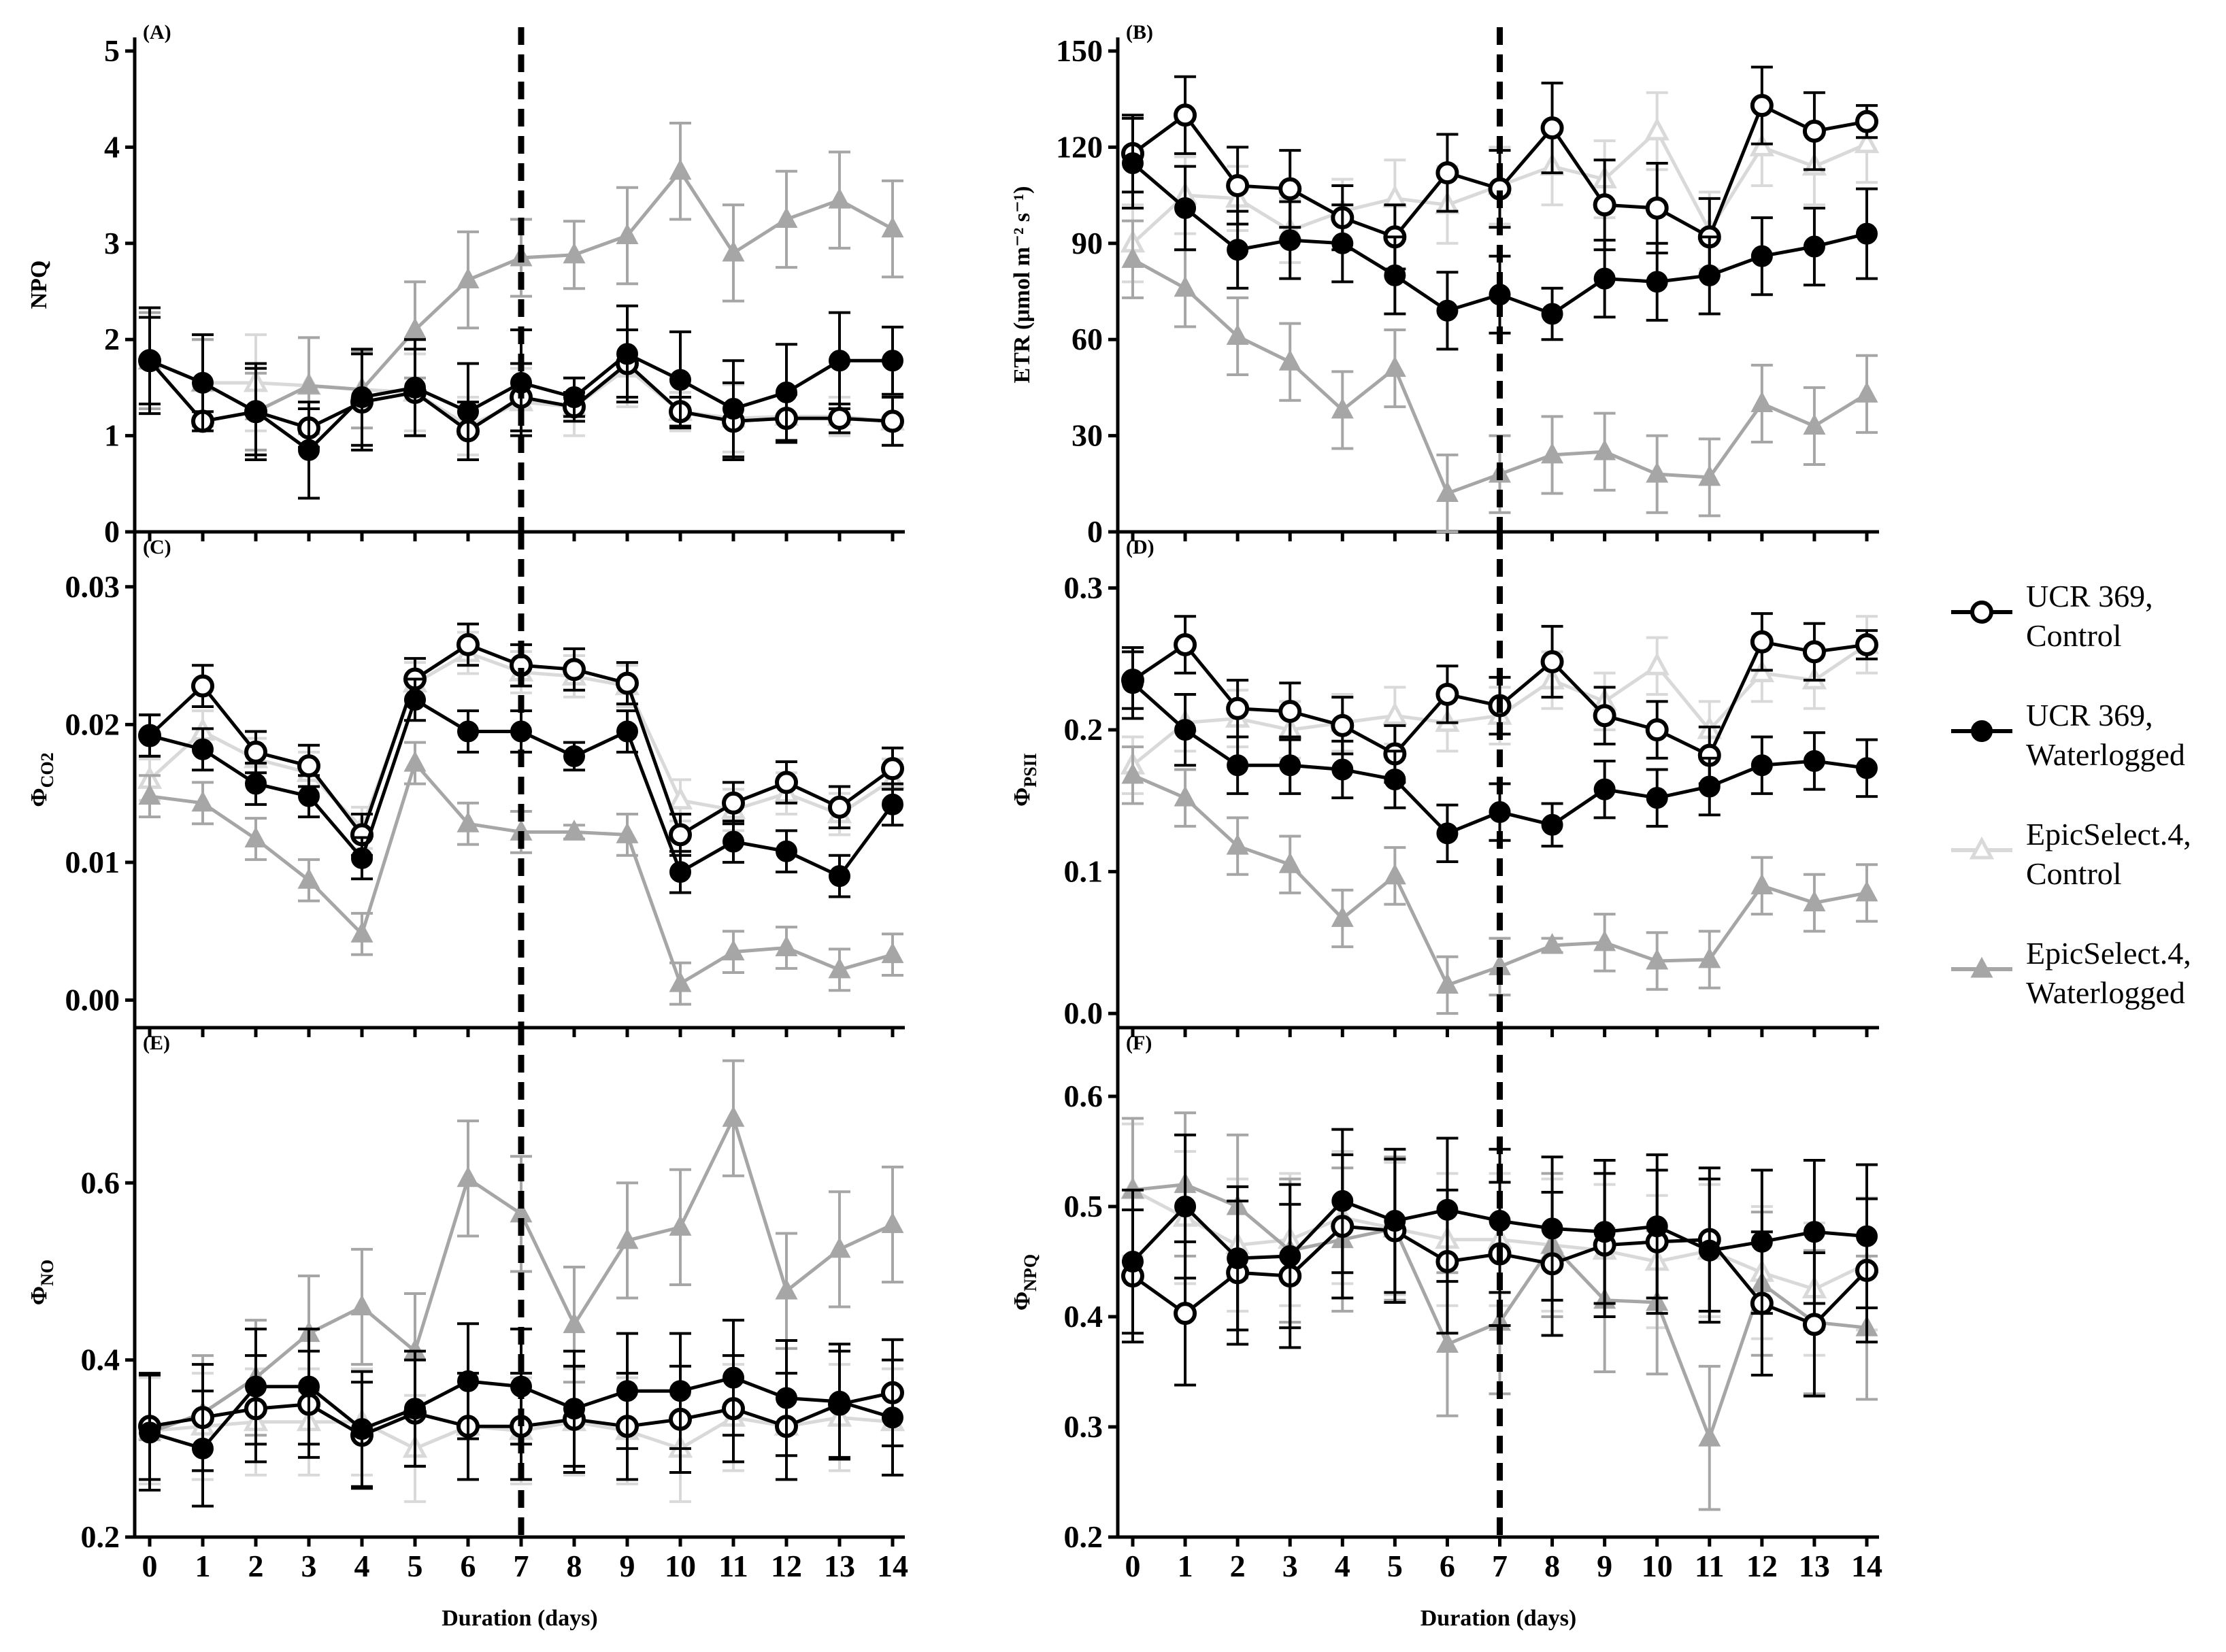 Image resolution: width=2226 pixels, height=1652 pixels. Describe the element at coordinates (1087, 436) in the screenshot. I see `y-tick-label: 30` at that location.